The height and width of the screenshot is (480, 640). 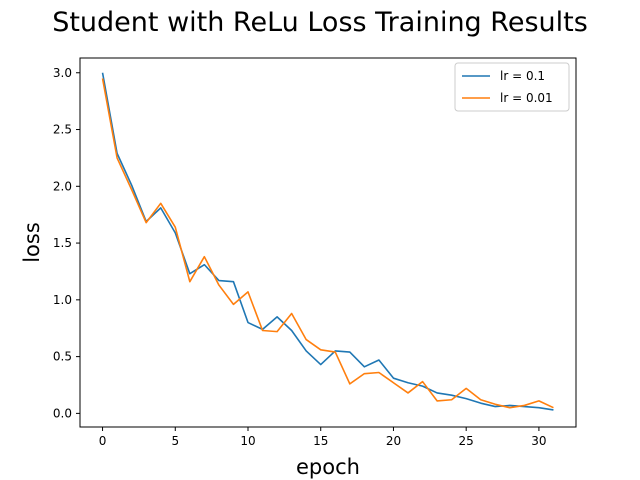 I want to click on legend-label-2: lr = 0.01, so click(x=526, y=98).